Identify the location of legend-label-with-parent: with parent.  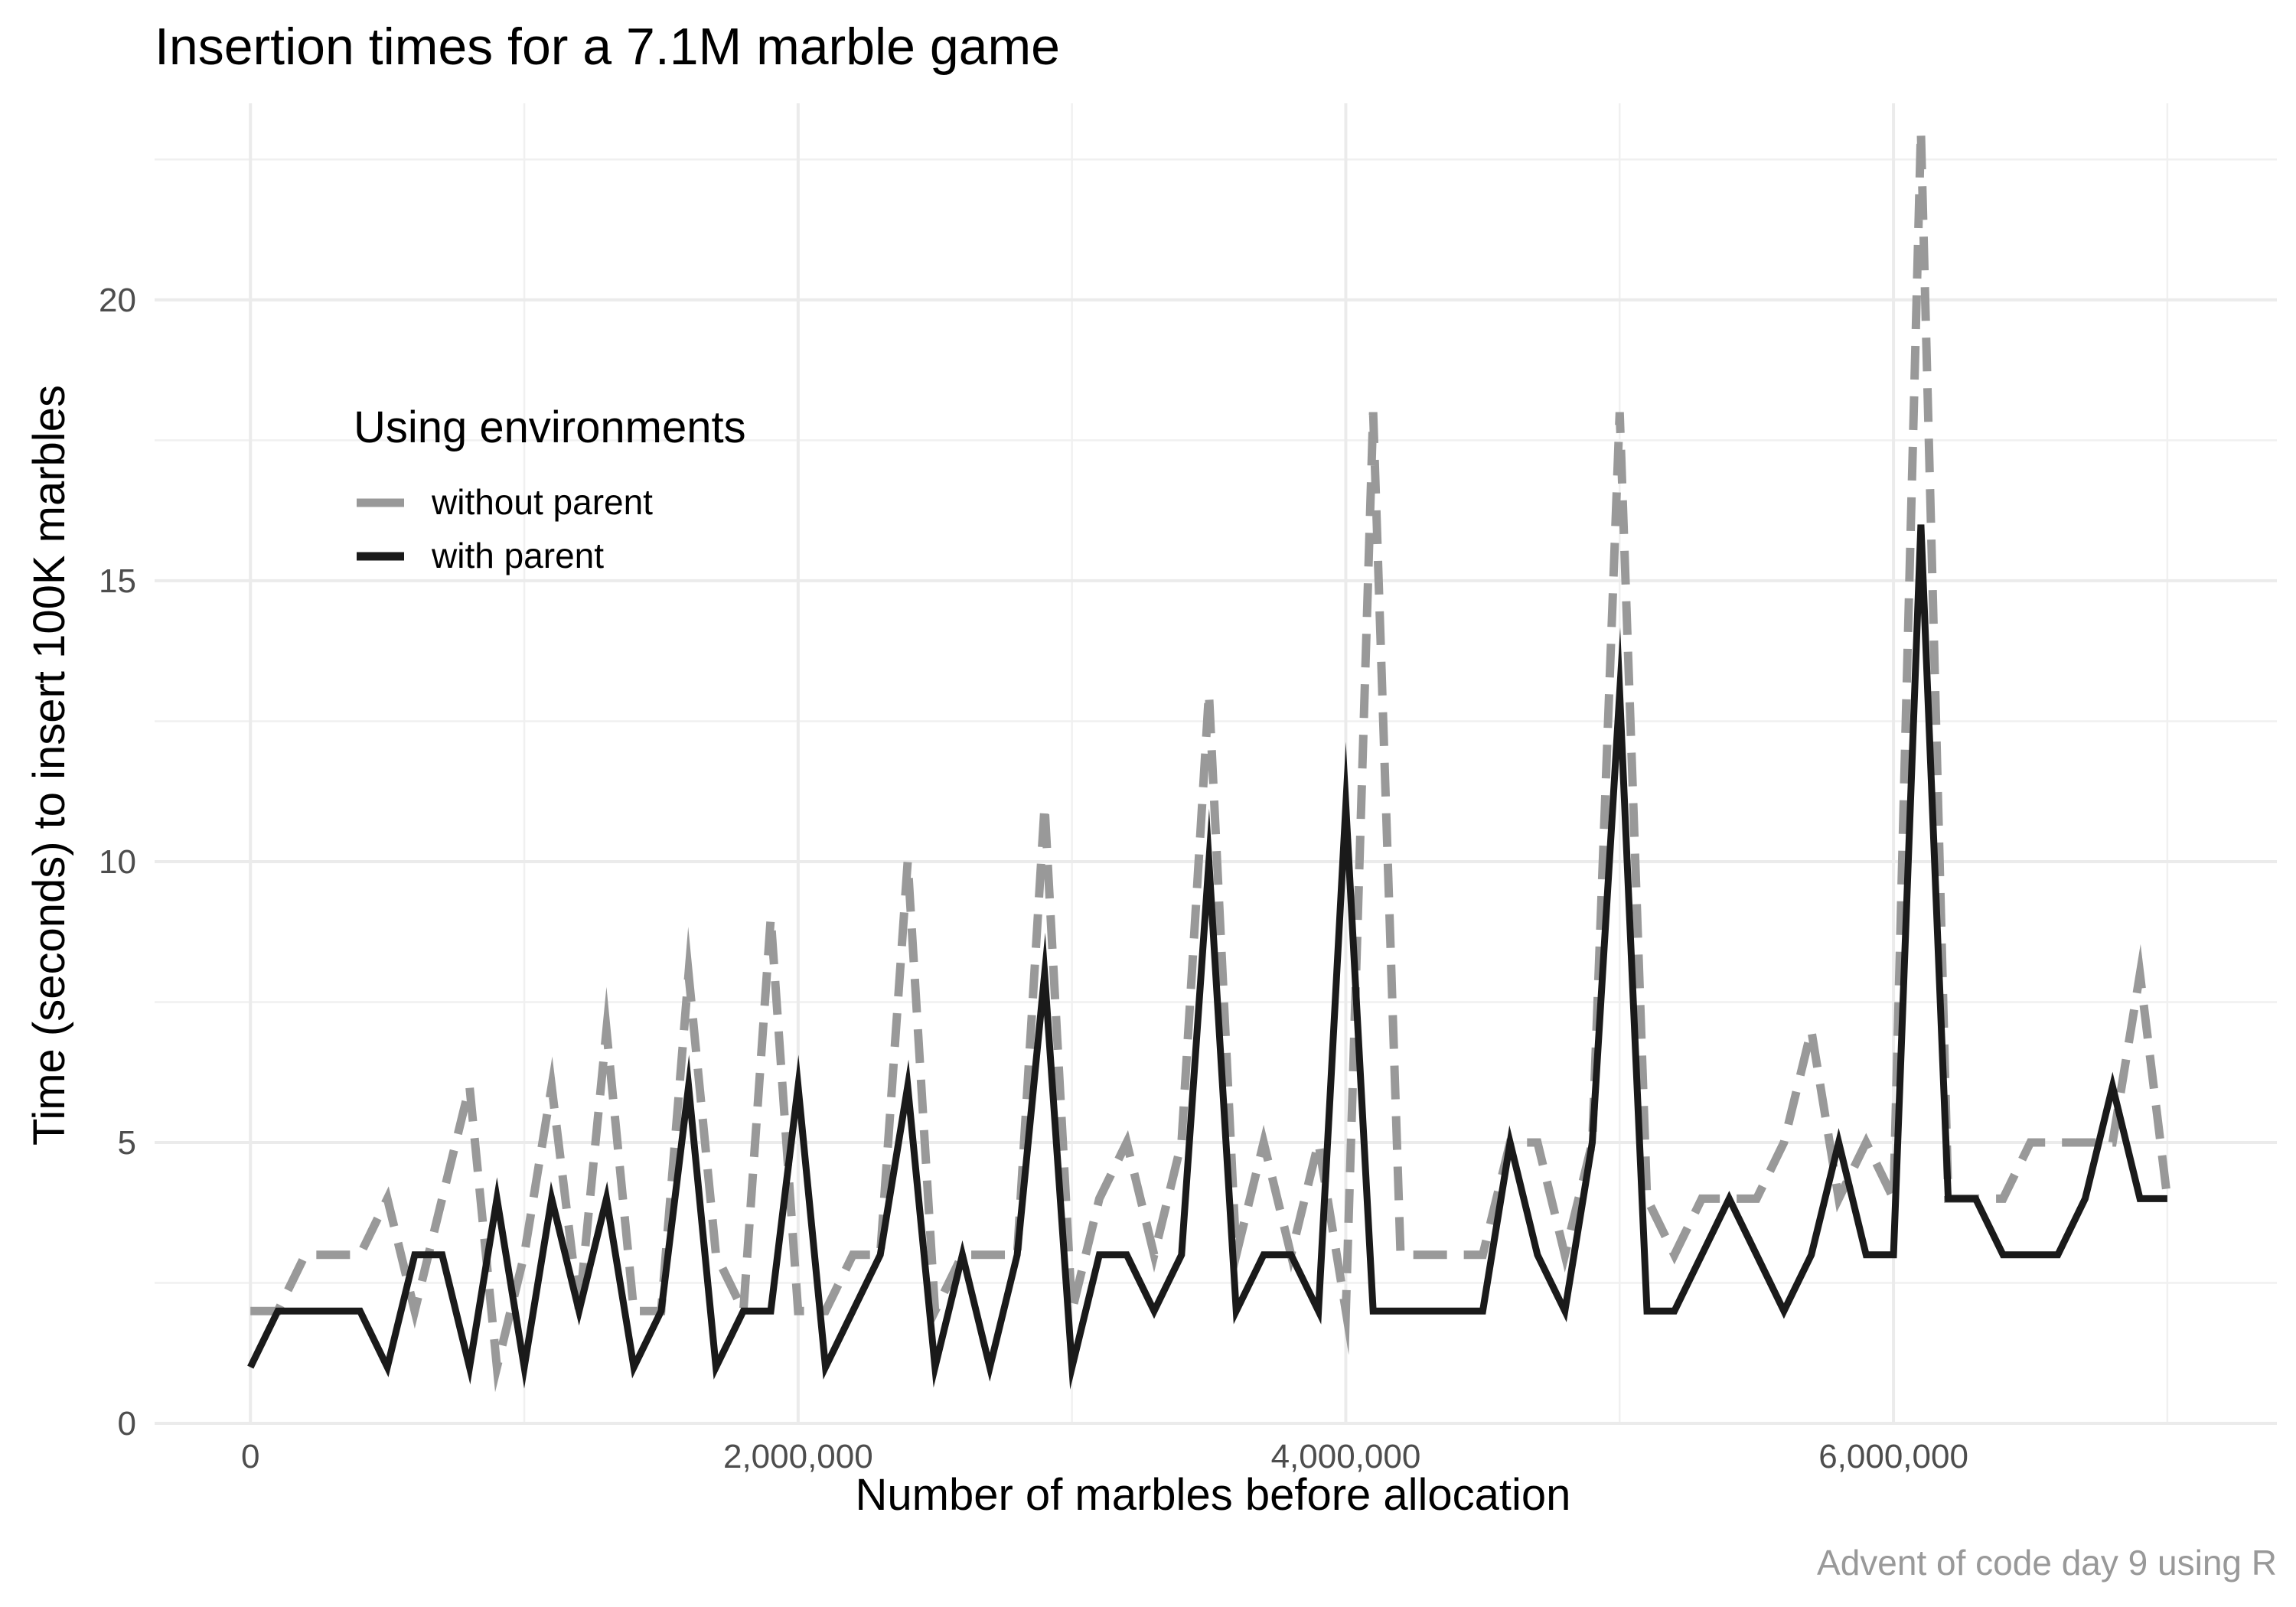
(517, 555).